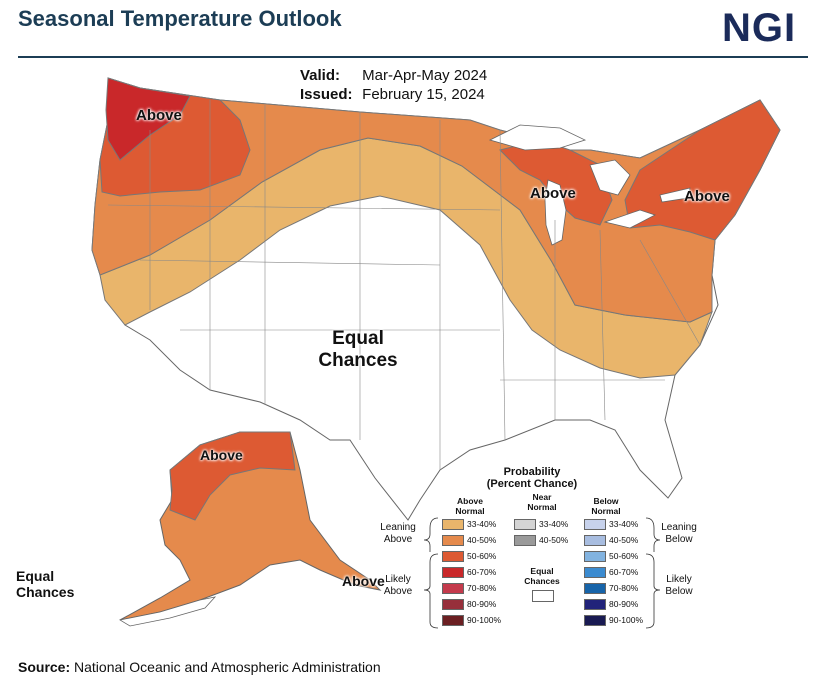  Describe the element at coordinates (679, 527) in the screenshot. I see `leaning-below-1: Leaning` at that location.